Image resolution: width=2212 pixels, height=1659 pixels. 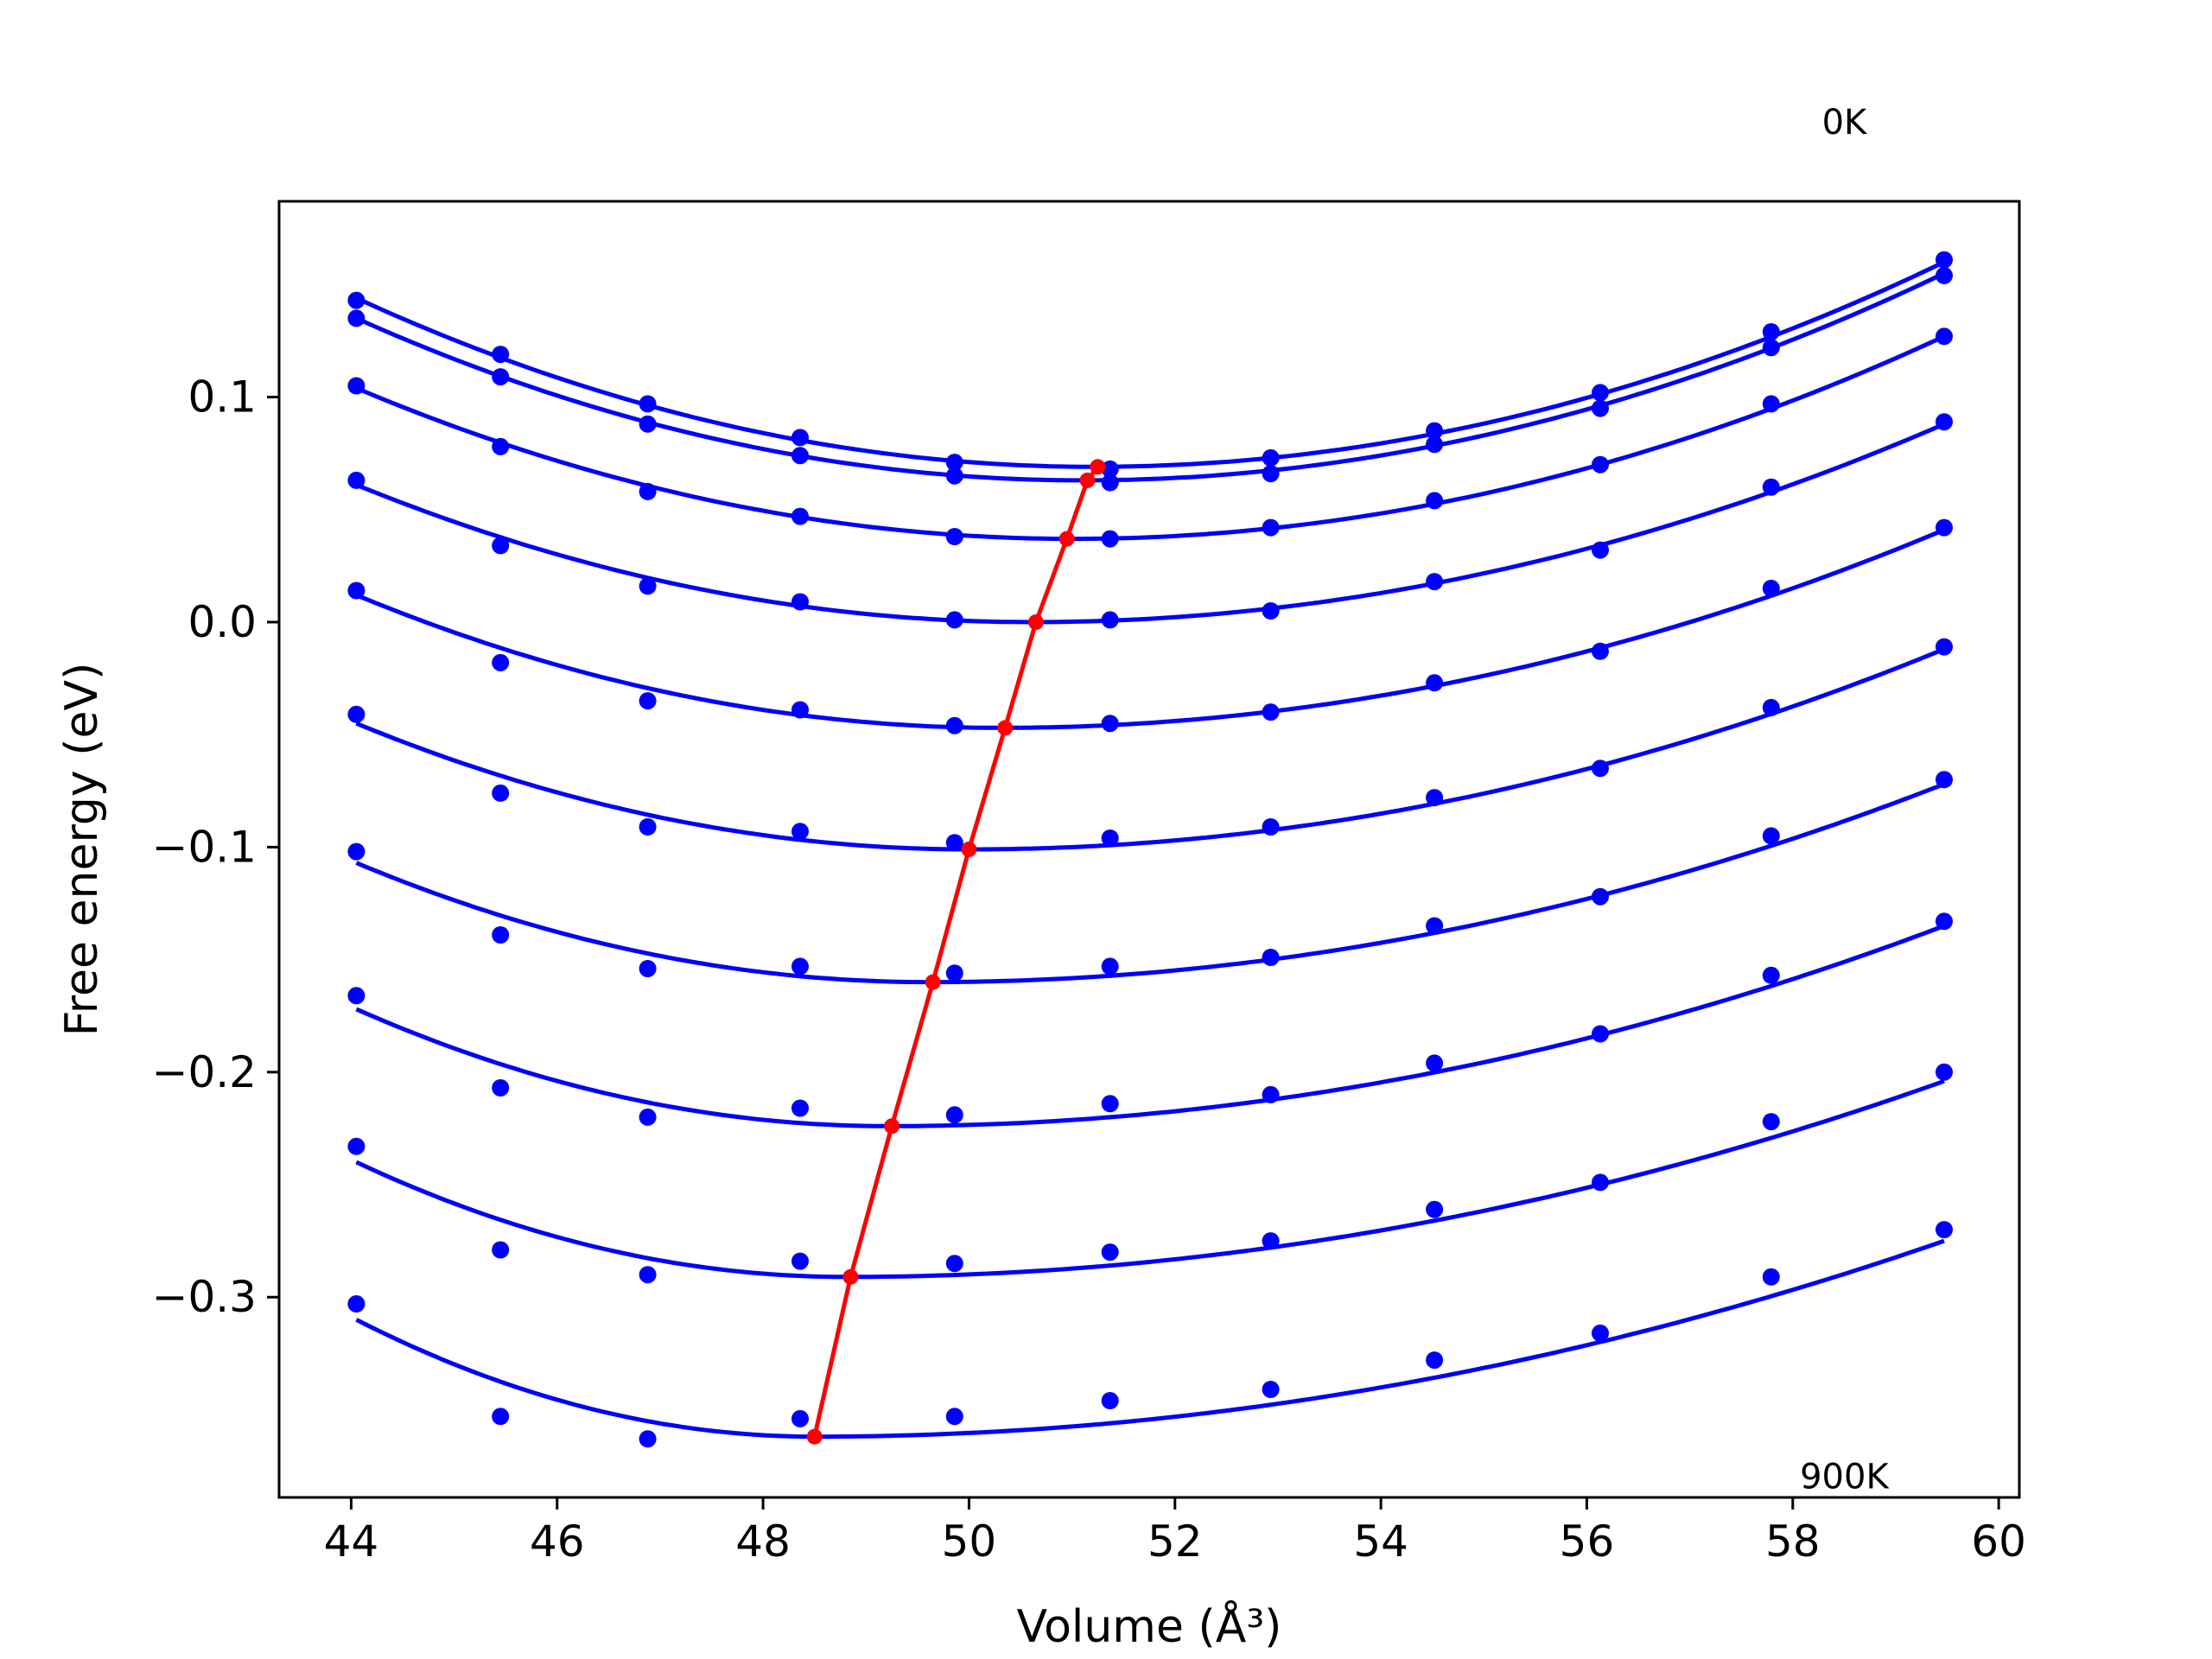 I want to click on annotation-label: 900K, so click(x=1845, y=1477).